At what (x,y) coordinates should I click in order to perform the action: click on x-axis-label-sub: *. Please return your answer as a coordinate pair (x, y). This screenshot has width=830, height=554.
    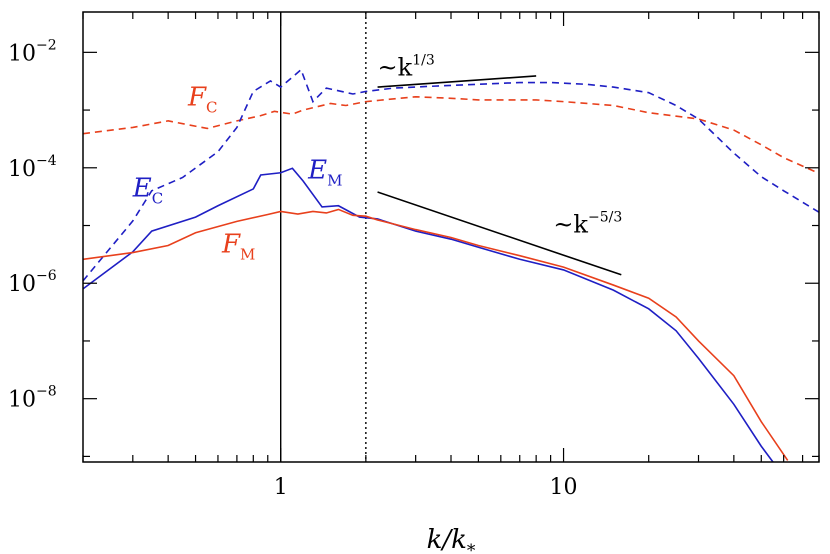
    Looking at the image, I should click on (471, 547).